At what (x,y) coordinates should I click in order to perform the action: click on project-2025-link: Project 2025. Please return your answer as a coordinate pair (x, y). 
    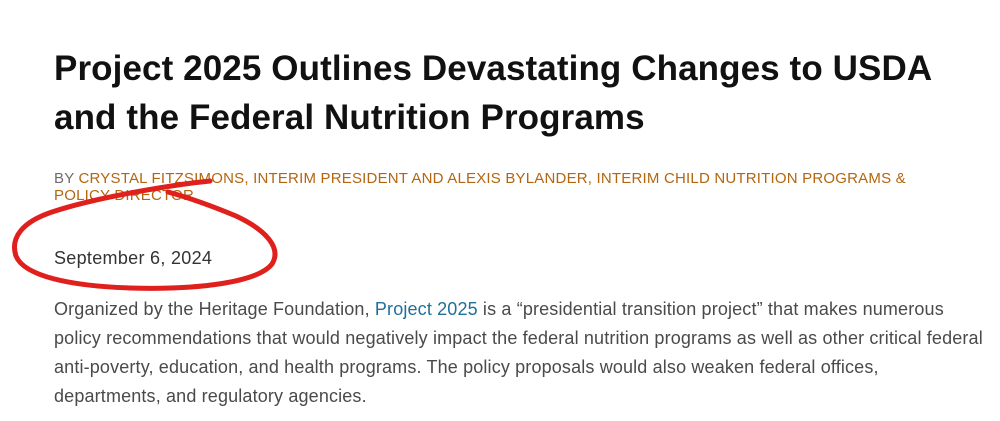
    Looking at the image, I should click on (426, 309).